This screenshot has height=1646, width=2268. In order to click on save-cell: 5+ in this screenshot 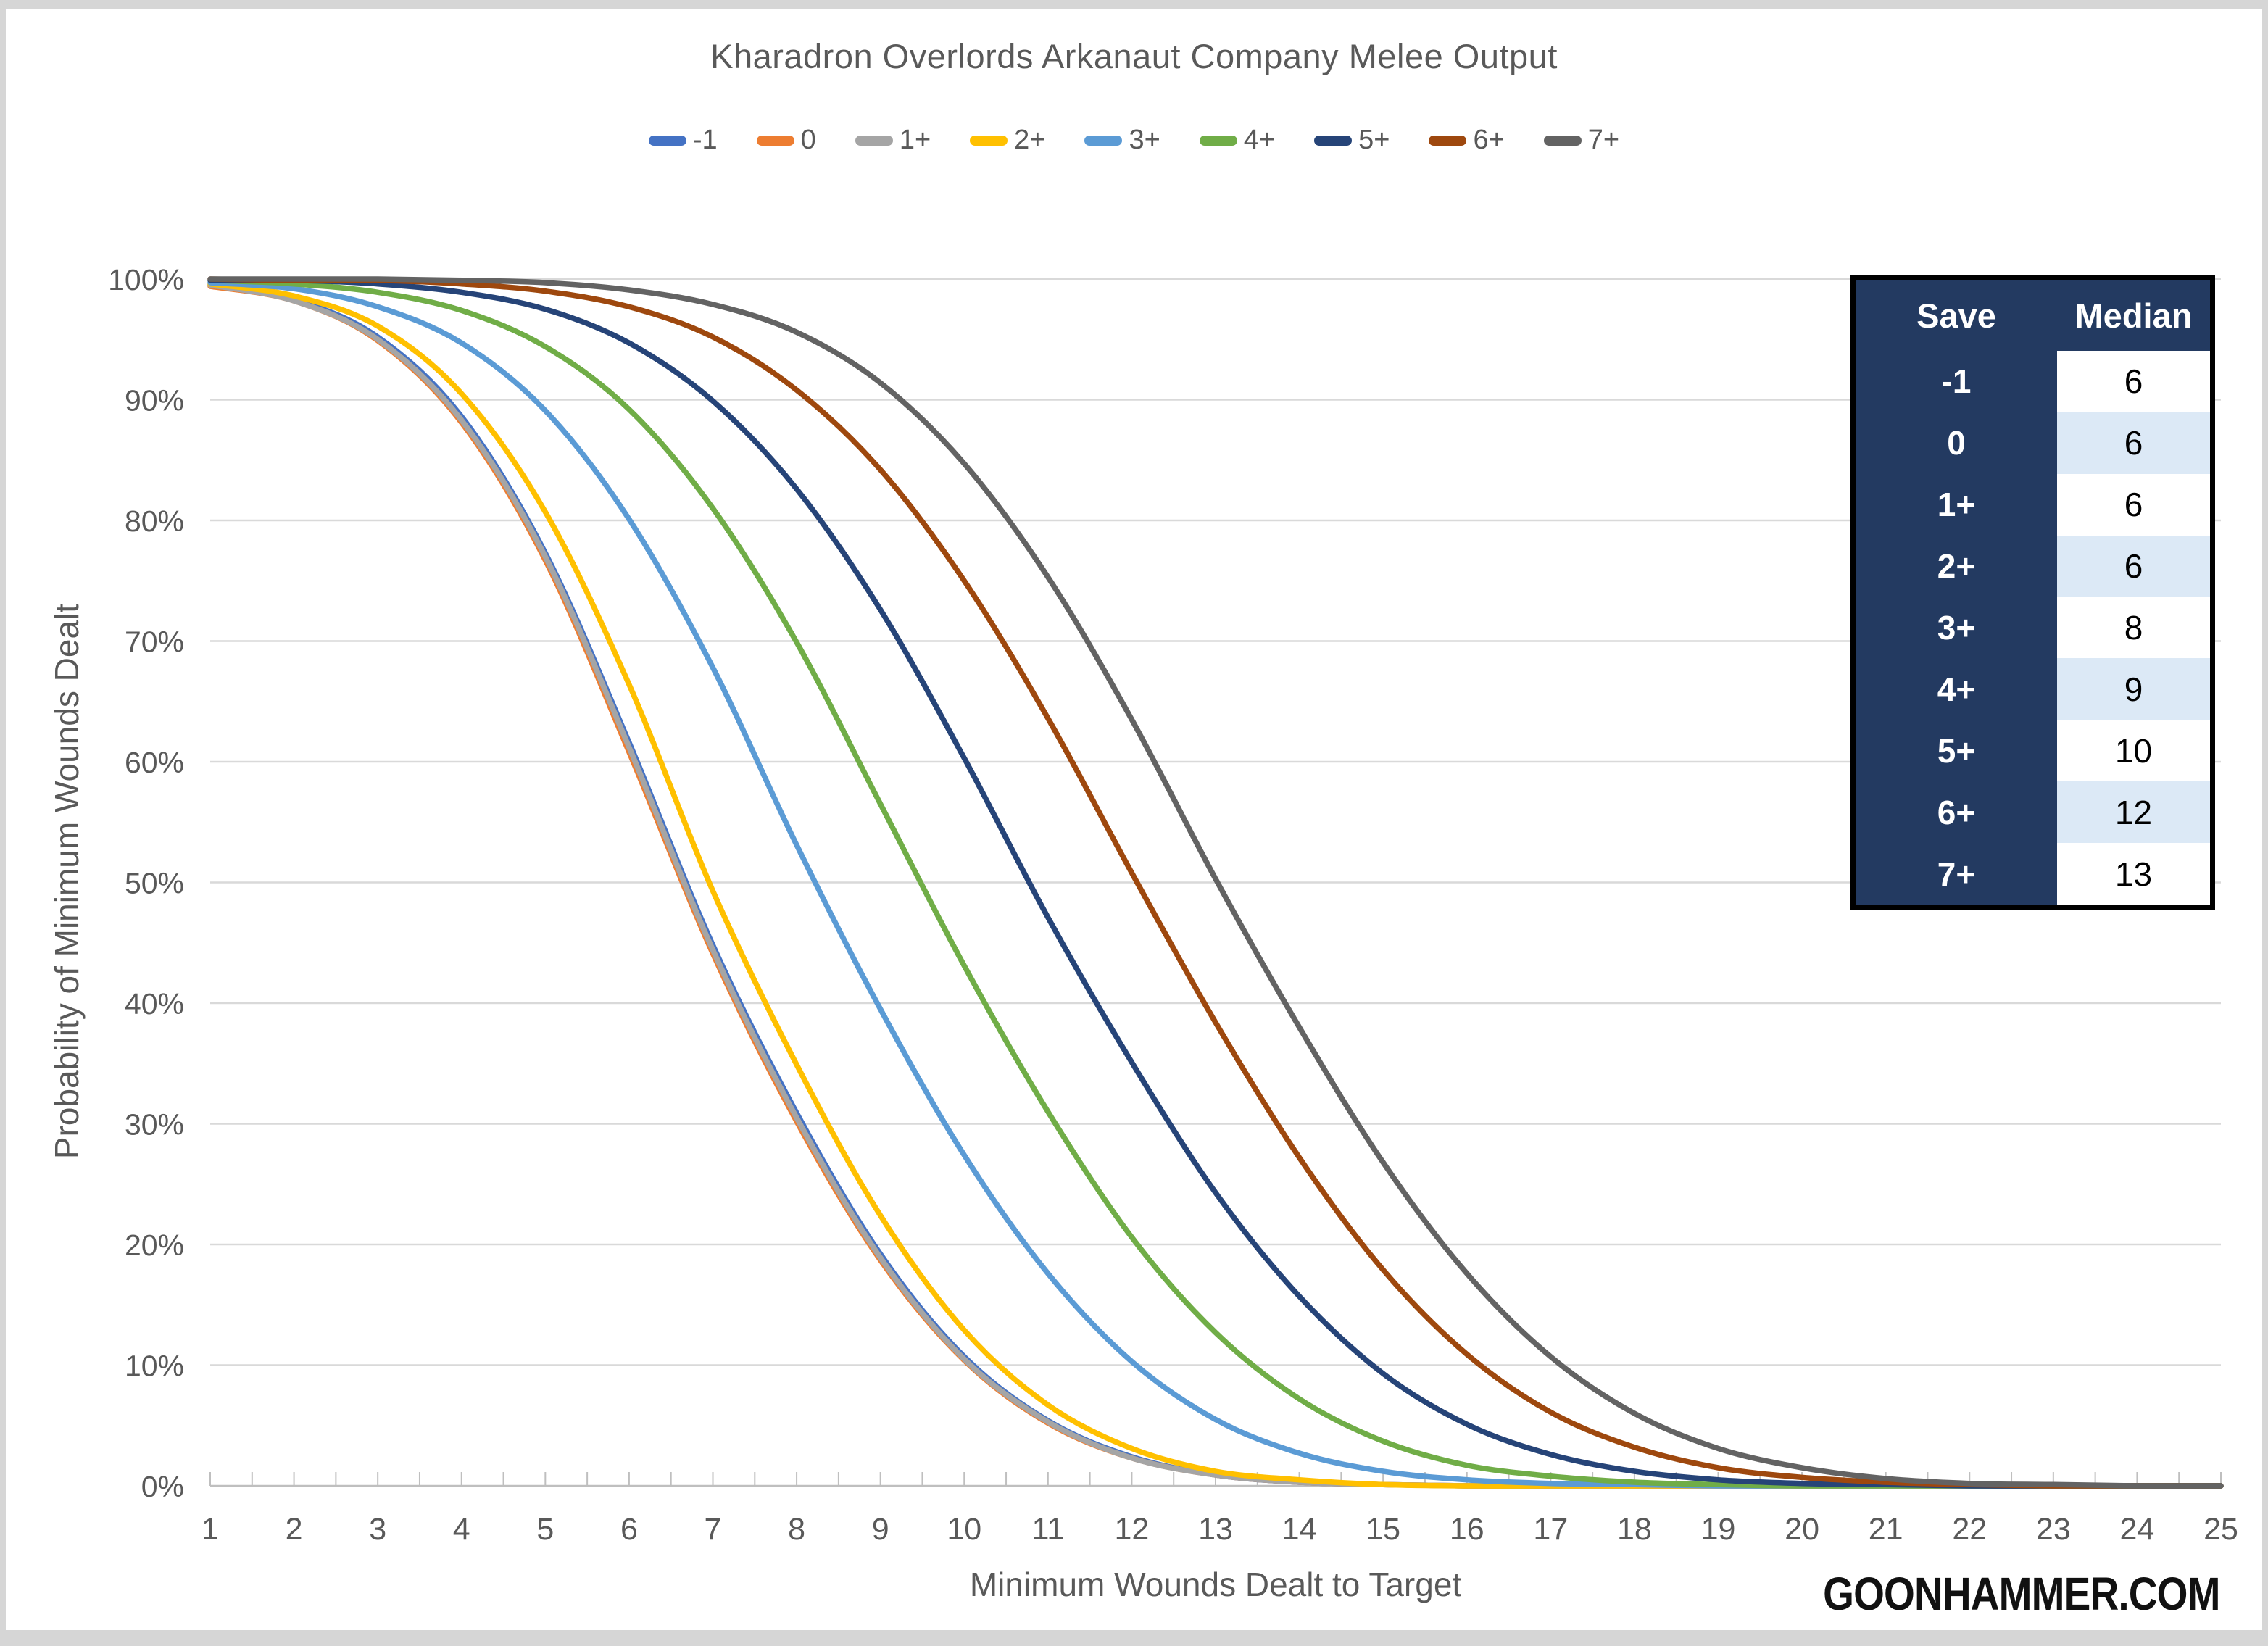, I will do `click(1956, 750)`.